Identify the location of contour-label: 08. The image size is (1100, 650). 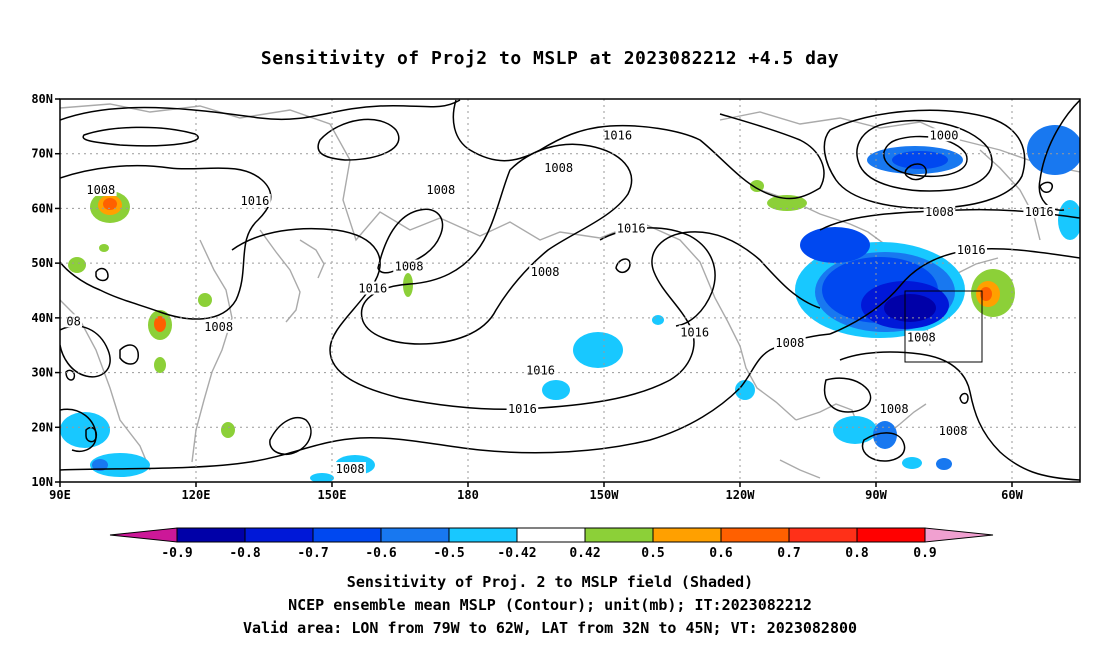
(73, 321).